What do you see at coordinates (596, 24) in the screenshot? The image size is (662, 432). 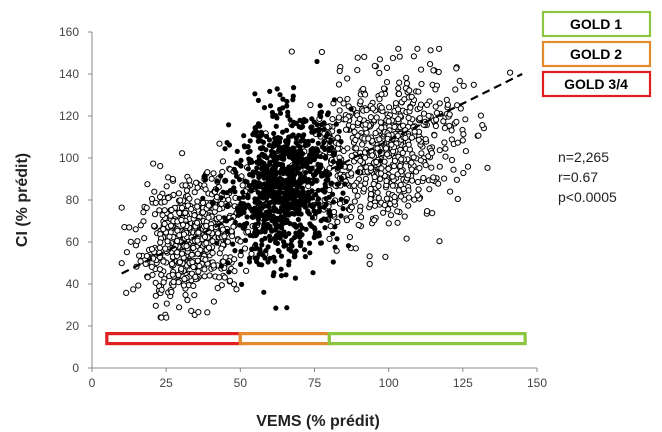 I see `legend-label: GOLD 1` at bounding box center [596, 24].